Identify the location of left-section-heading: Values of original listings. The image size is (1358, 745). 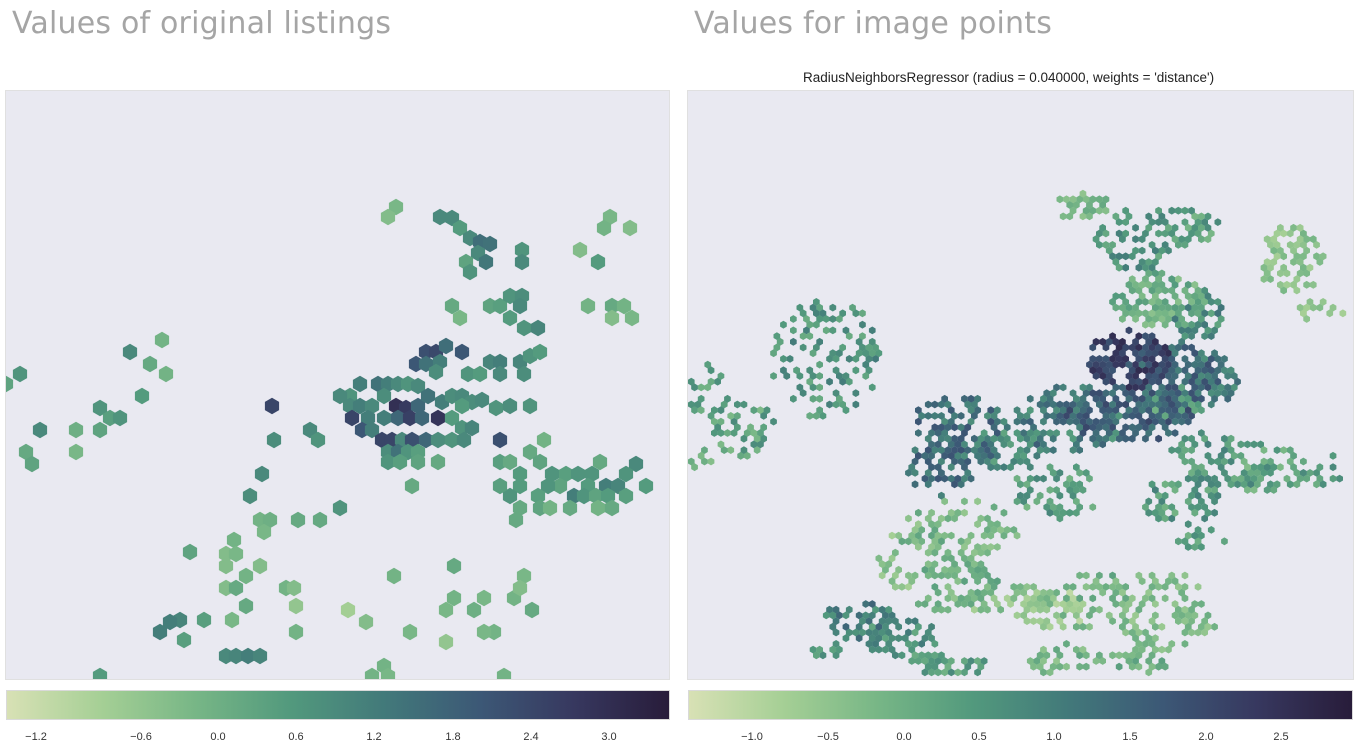
(202, 23).